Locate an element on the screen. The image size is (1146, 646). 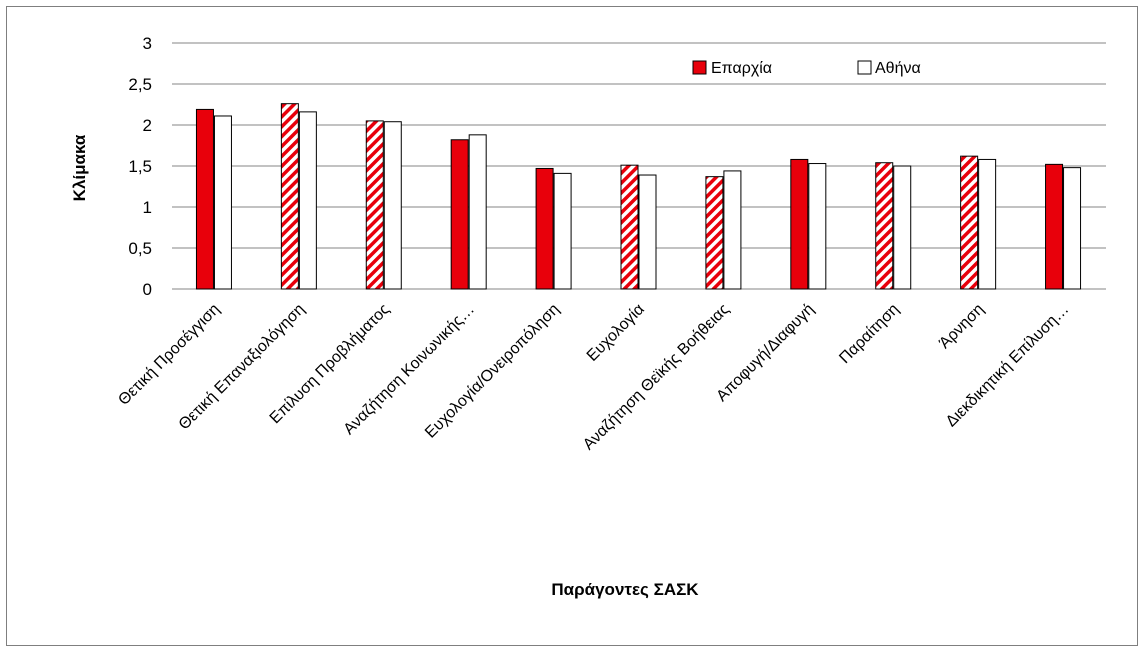
y-tick-label: 2 is located at coordinates (147, 125).